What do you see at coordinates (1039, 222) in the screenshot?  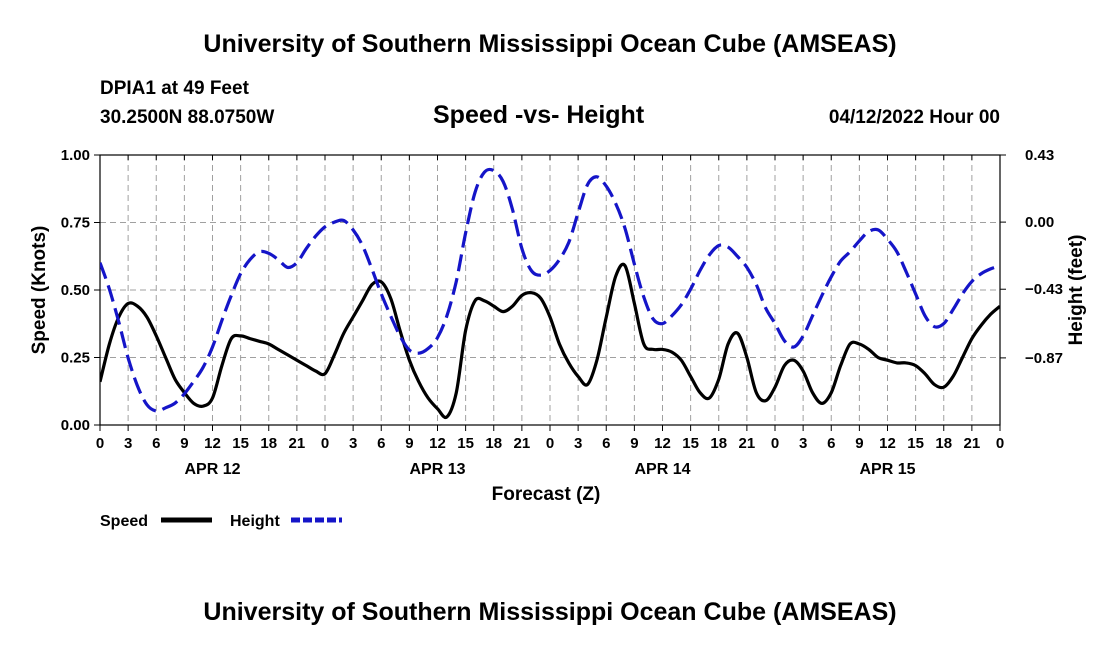 I see `y-right-tick-label: 0.00` at bounding box center [1039, 222].